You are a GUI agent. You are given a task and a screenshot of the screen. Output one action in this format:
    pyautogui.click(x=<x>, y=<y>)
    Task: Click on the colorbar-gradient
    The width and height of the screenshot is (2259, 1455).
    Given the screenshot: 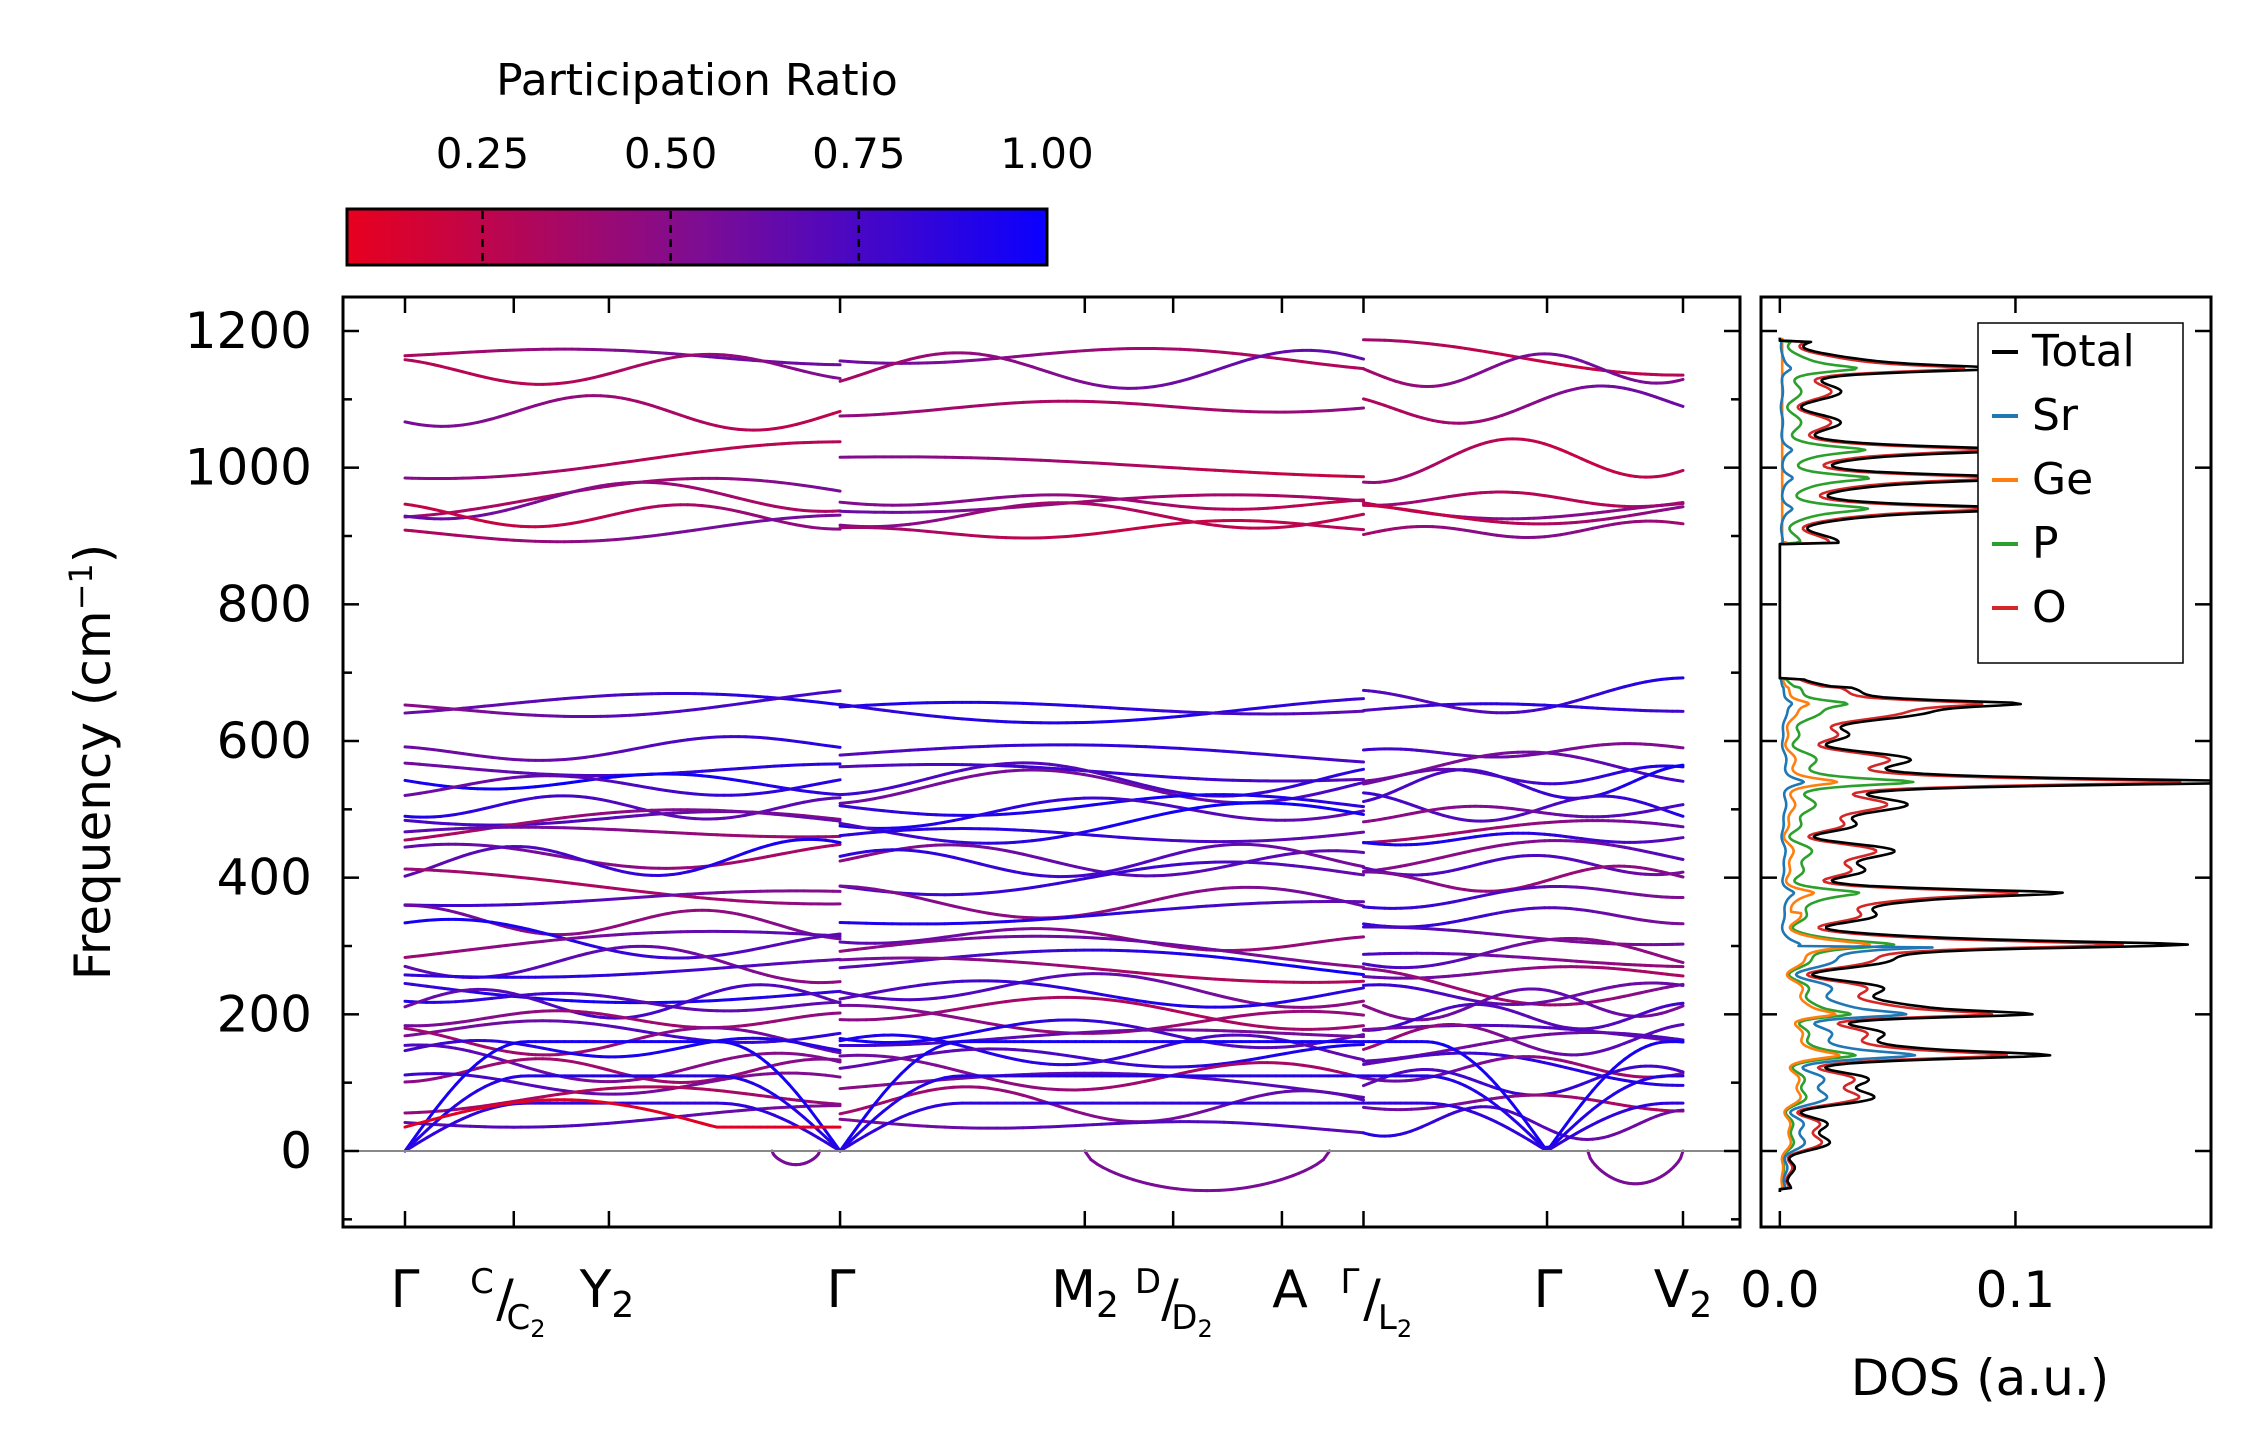 What is the action you would take?
    pyautogui.click(x=697, y=237)
    